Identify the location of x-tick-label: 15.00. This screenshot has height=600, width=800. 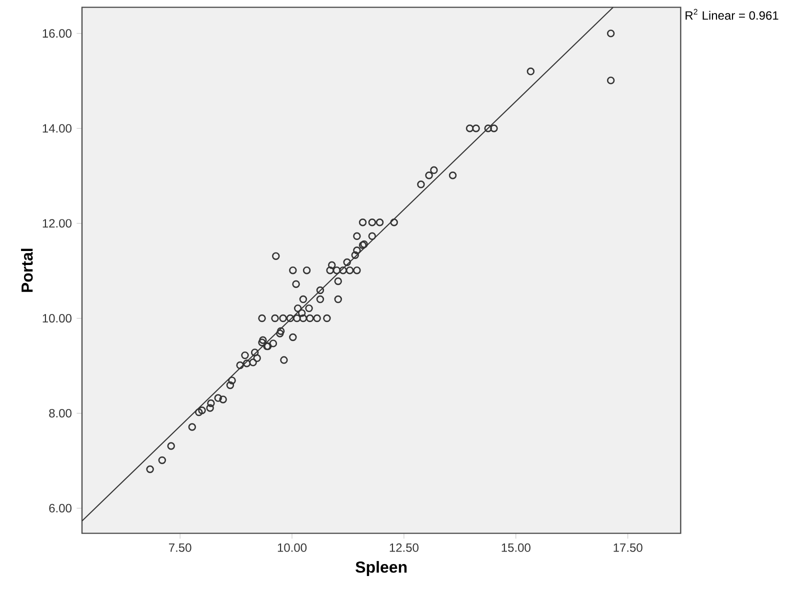
(516, 547).